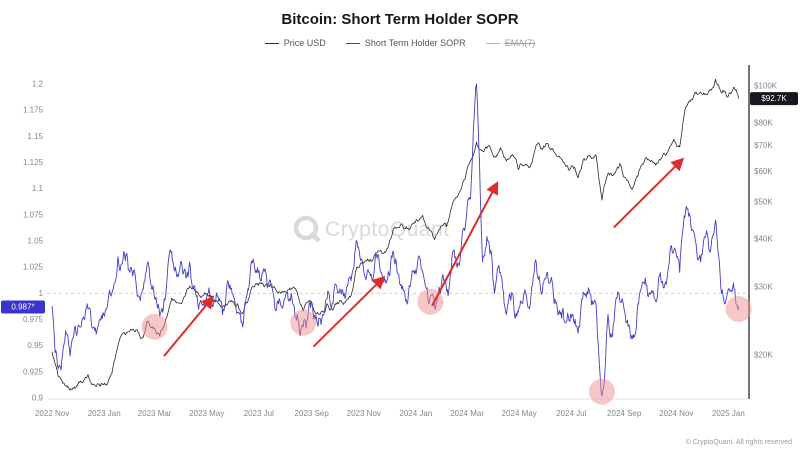 The image size is (800, 450). Describe the element at coordinates (38, 188) in the screenshot. I see `left-axis-tick: 1.1` at that location.